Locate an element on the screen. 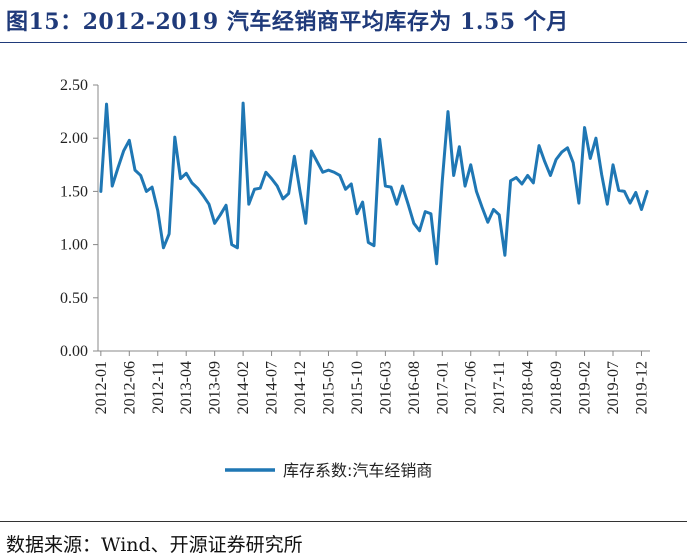 This screenshot has width=697, height=557. x-tick-label: 2015-05 is located at coordinates (328, 387).